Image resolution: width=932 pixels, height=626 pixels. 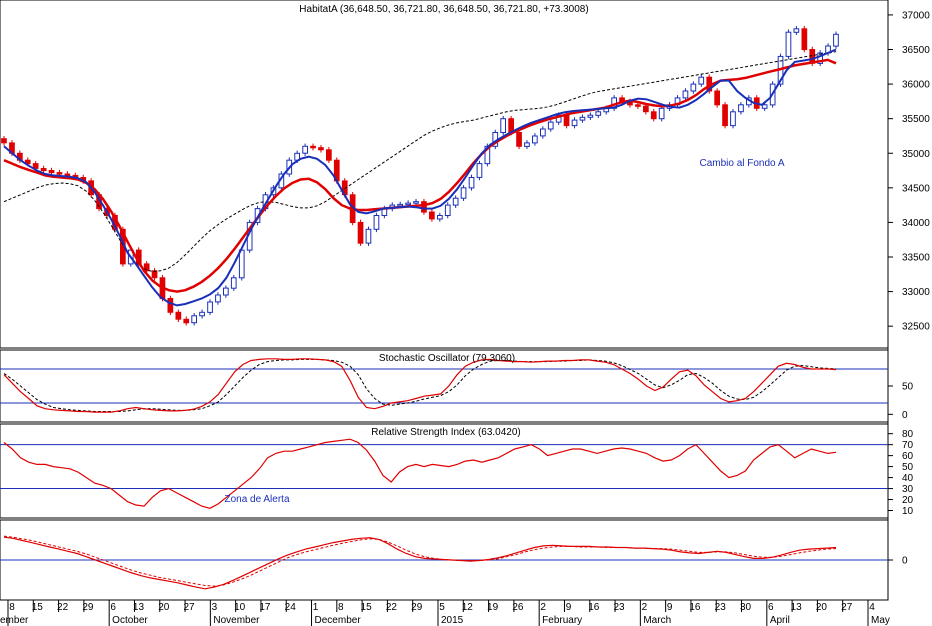 What do you see at coordinates (905, 561) in the screenshot?
I see `oscillator-y-tick-label: 0` at bounding box center [905, 561].